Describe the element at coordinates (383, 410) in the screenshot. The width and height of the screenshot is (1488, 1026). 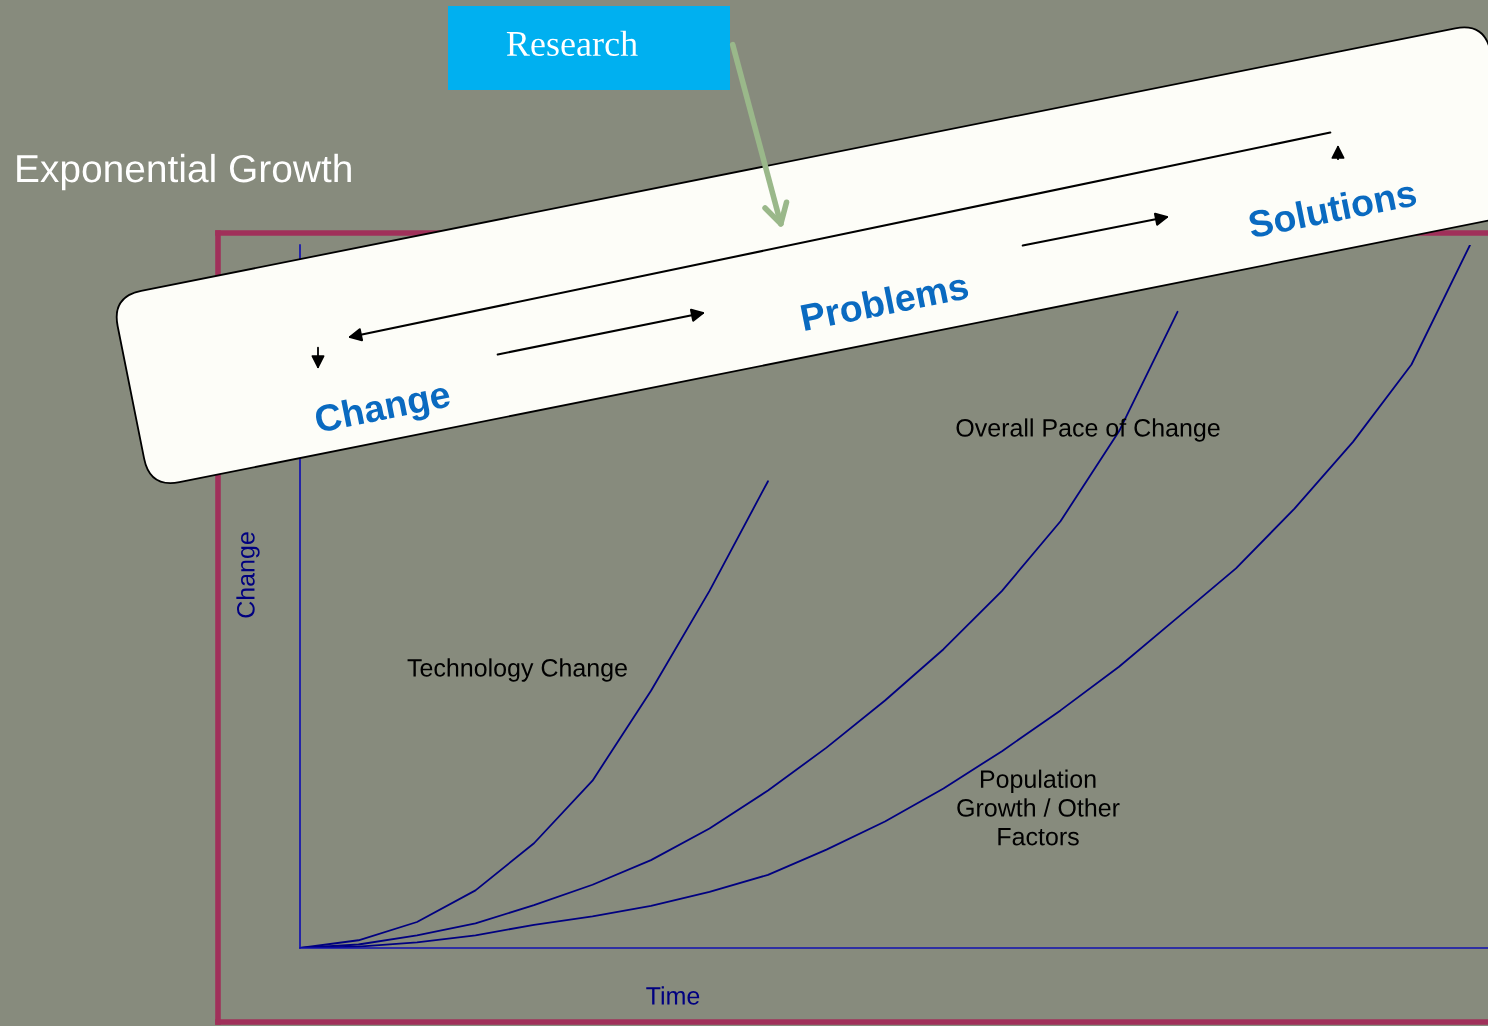
I see `annotation: Change` at that location.